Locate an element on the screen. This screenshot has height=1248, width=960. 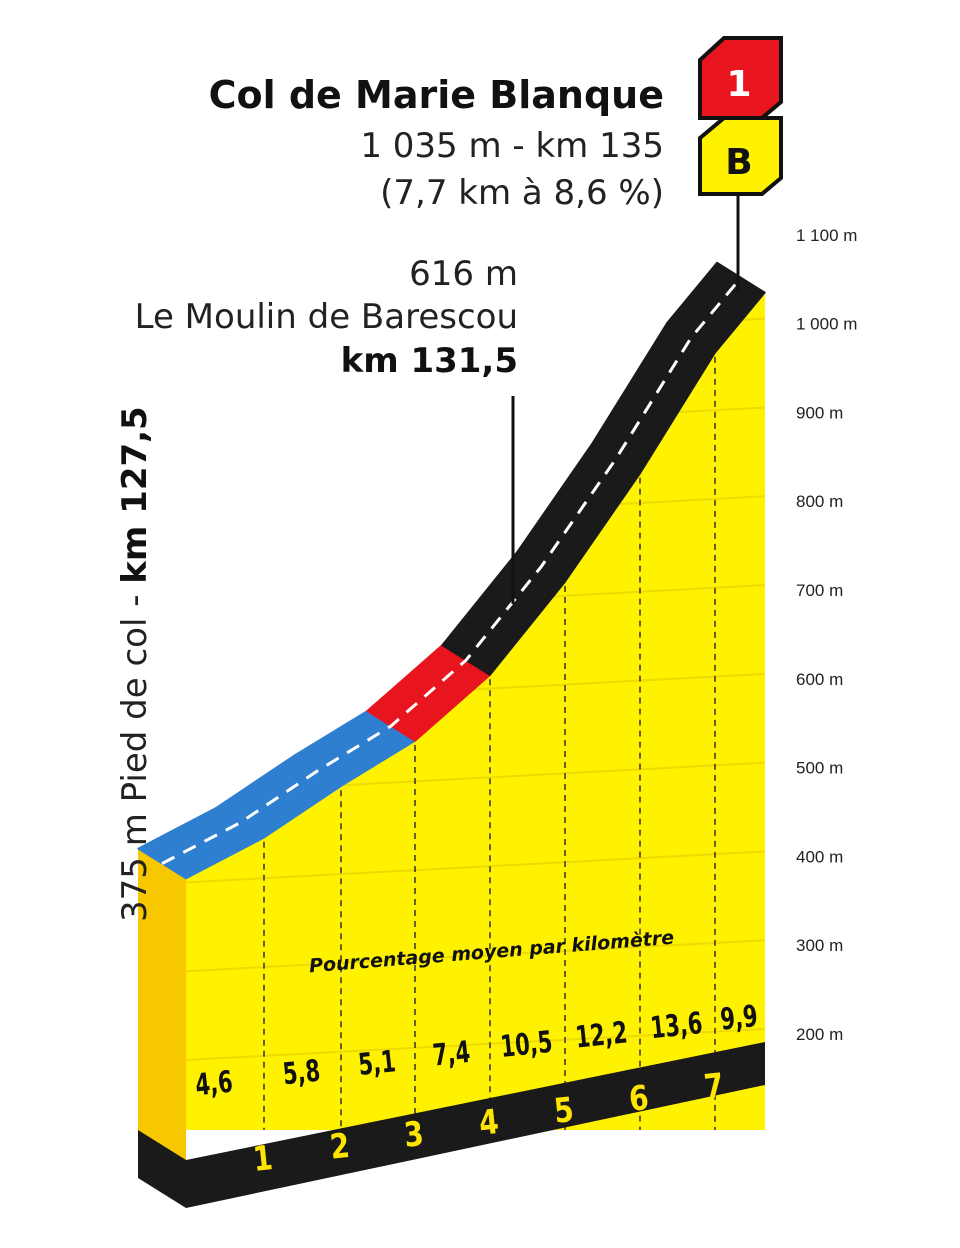
y-tick-label-3: 800 m is located at coordinates (819, 501).